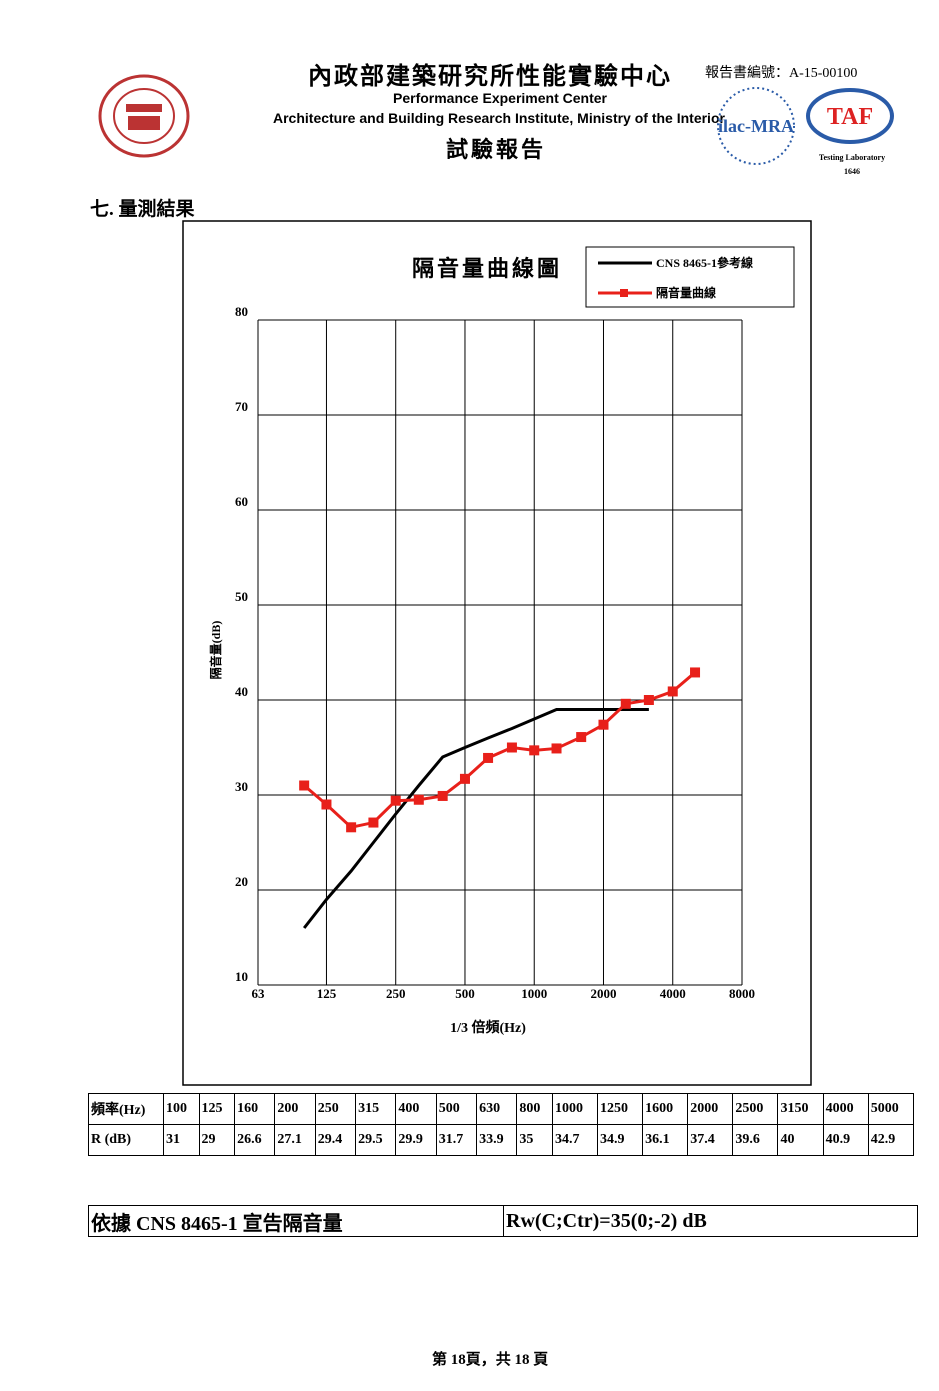 Image resolution: width=939 pixels, height=1391 pixels. I want to click on table-cell: 800, so click(534, 1109).